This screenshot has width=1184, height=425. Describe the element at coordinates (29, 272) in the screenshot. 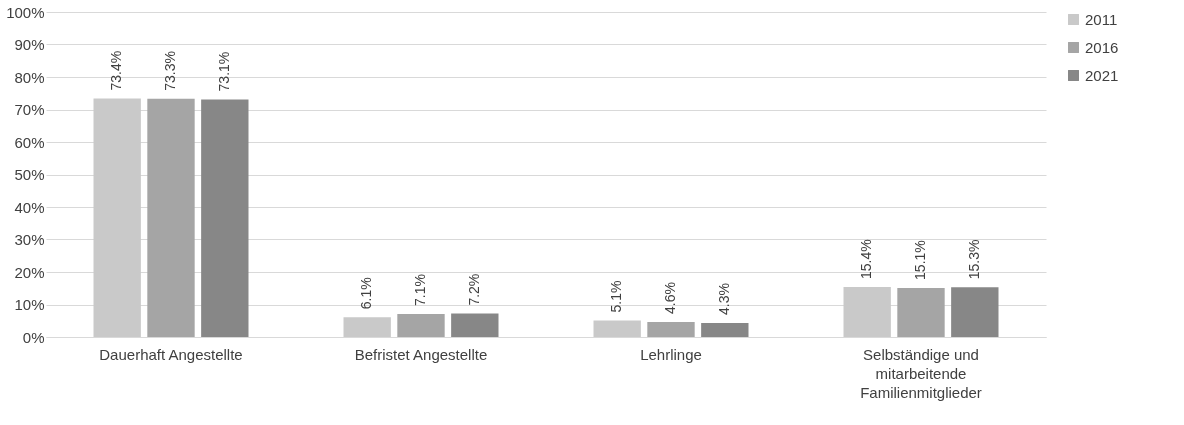

I see `y-tick-label: 20%` at that location.